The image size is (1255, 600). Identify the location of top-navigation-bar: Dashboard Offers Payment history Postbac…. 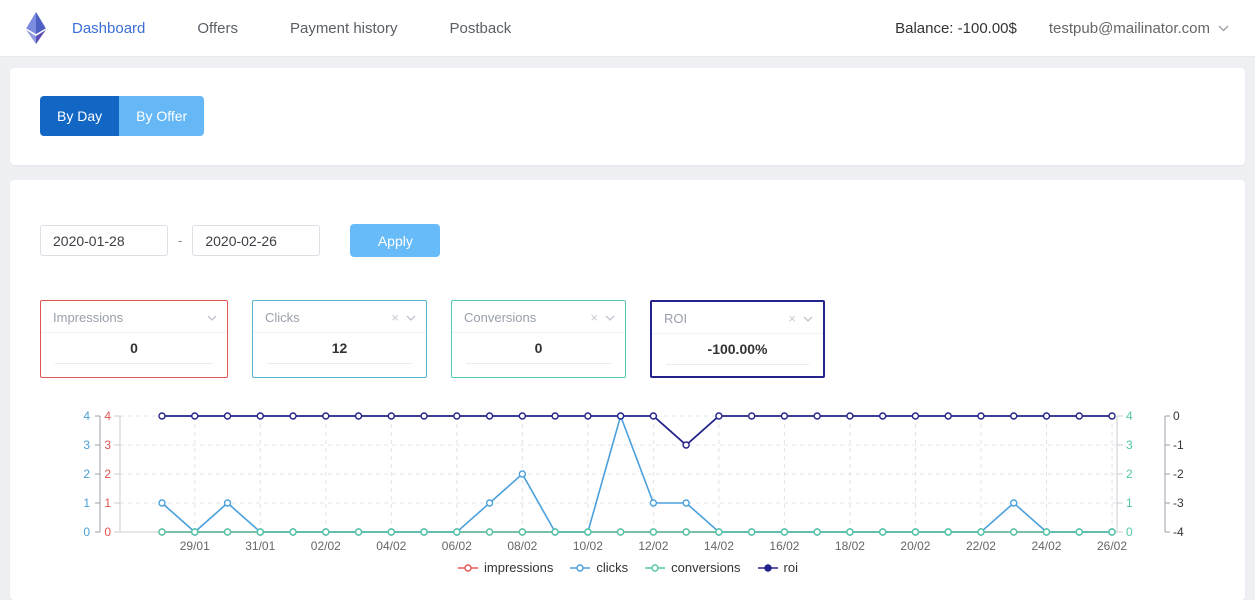
(627, 28).